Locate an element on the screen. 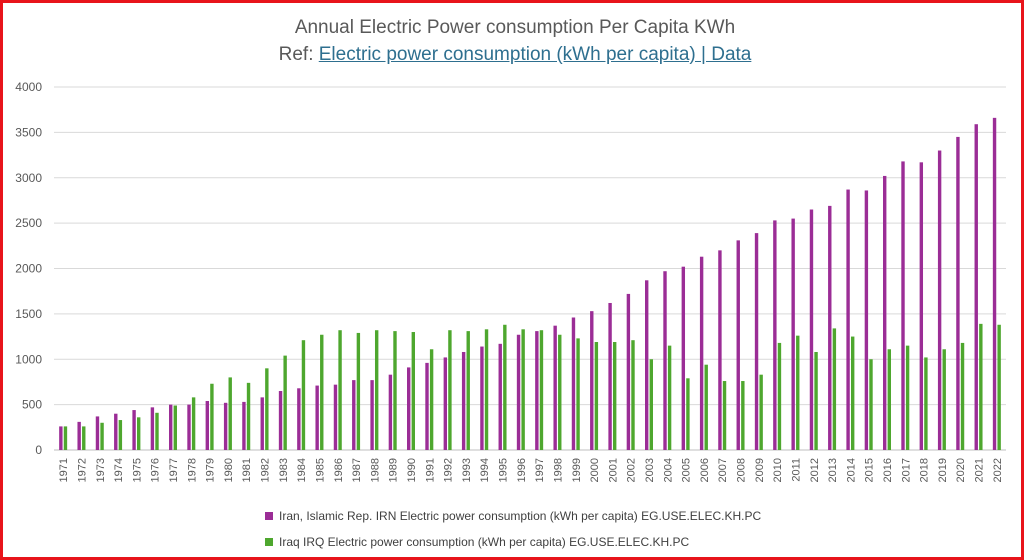 The height and width of the screenshot is (560, 1024). x-tick-label: 1988 is located at coordinates (375, 470).